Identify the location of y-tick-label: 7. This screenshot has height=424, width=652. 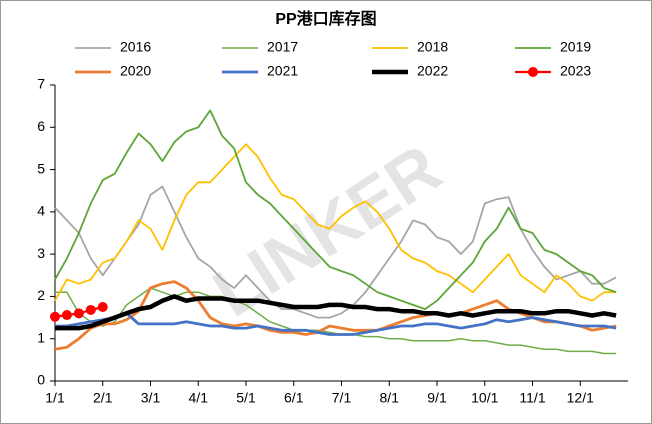
(41, 84).